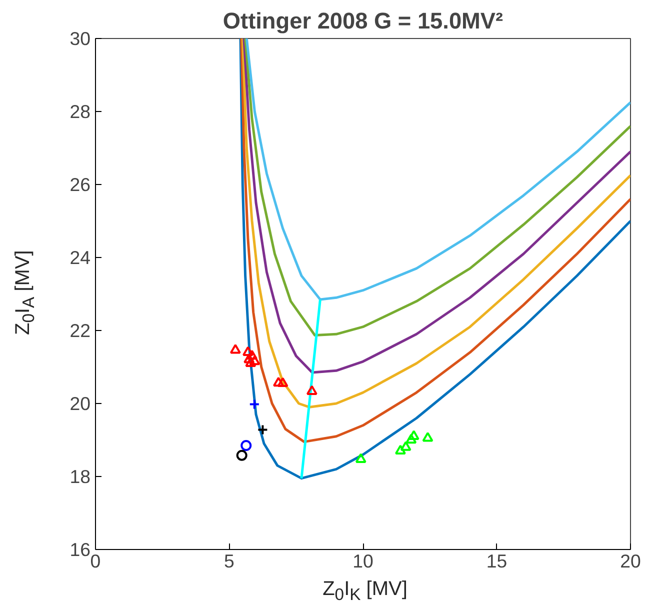 The width and height of the screenshot is (649, 615). What do you see at coordinates (630, 561) in the screenshot?
I see `x-tick-label: 20` at bounding box center [630, 561].